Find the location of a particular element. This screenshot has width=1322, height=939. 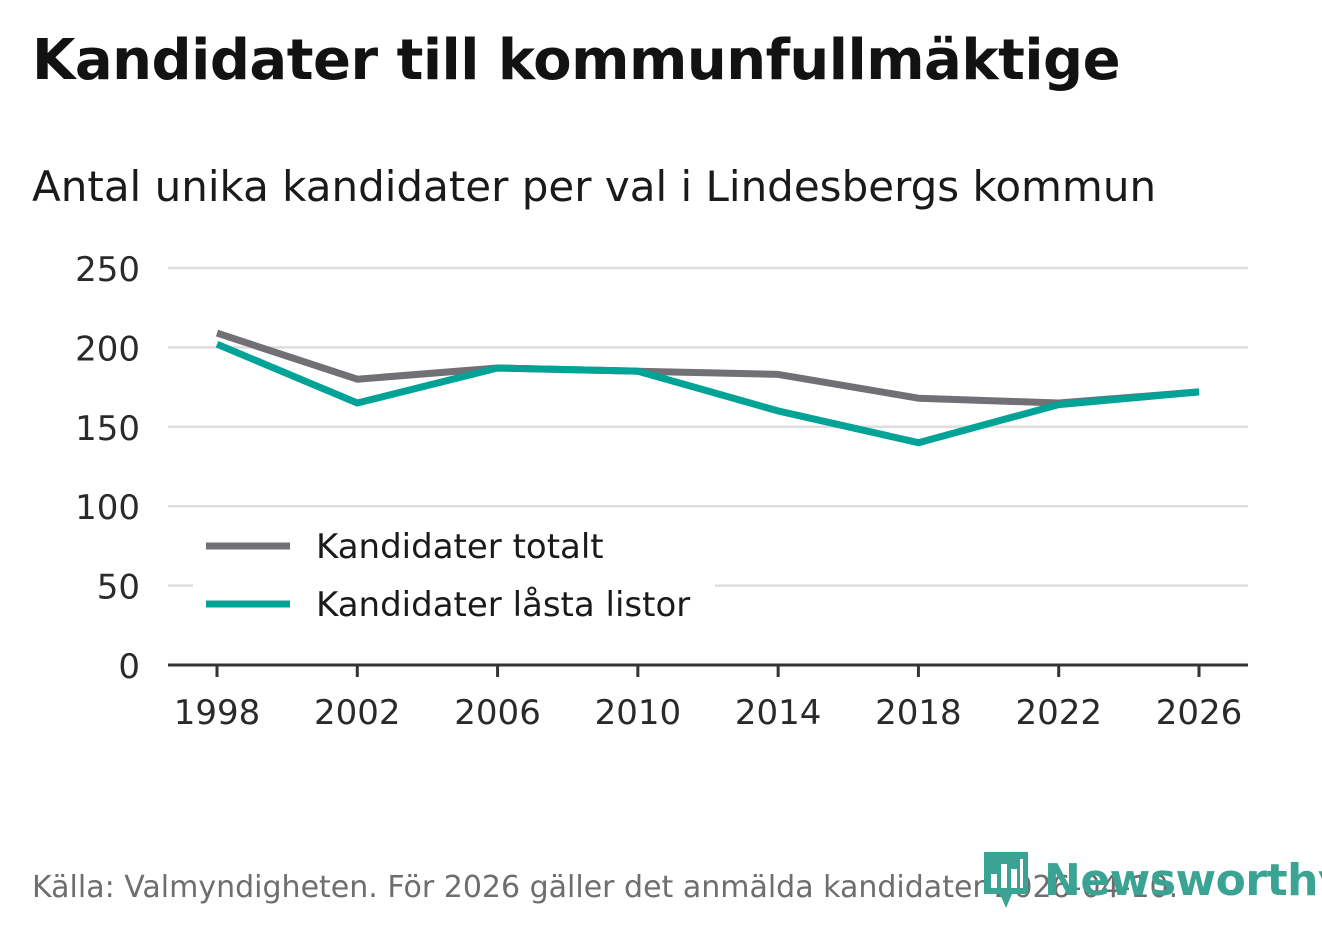

series-lines is located at coordinates (707, 388).